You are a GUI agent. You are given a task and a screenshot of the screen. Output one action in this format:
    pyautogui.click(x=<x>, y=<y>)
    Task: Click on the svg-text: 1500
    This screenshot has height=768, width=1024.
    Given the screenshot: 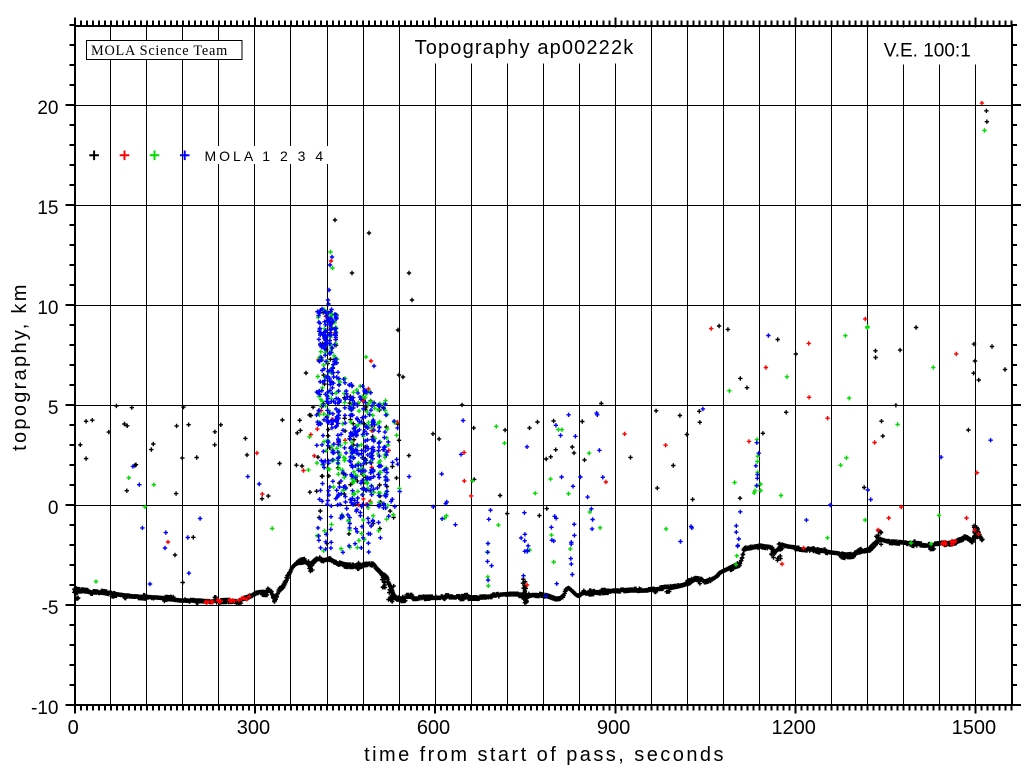 What is the action you would take?
    pyautogui.click(x=974, y=728)
    